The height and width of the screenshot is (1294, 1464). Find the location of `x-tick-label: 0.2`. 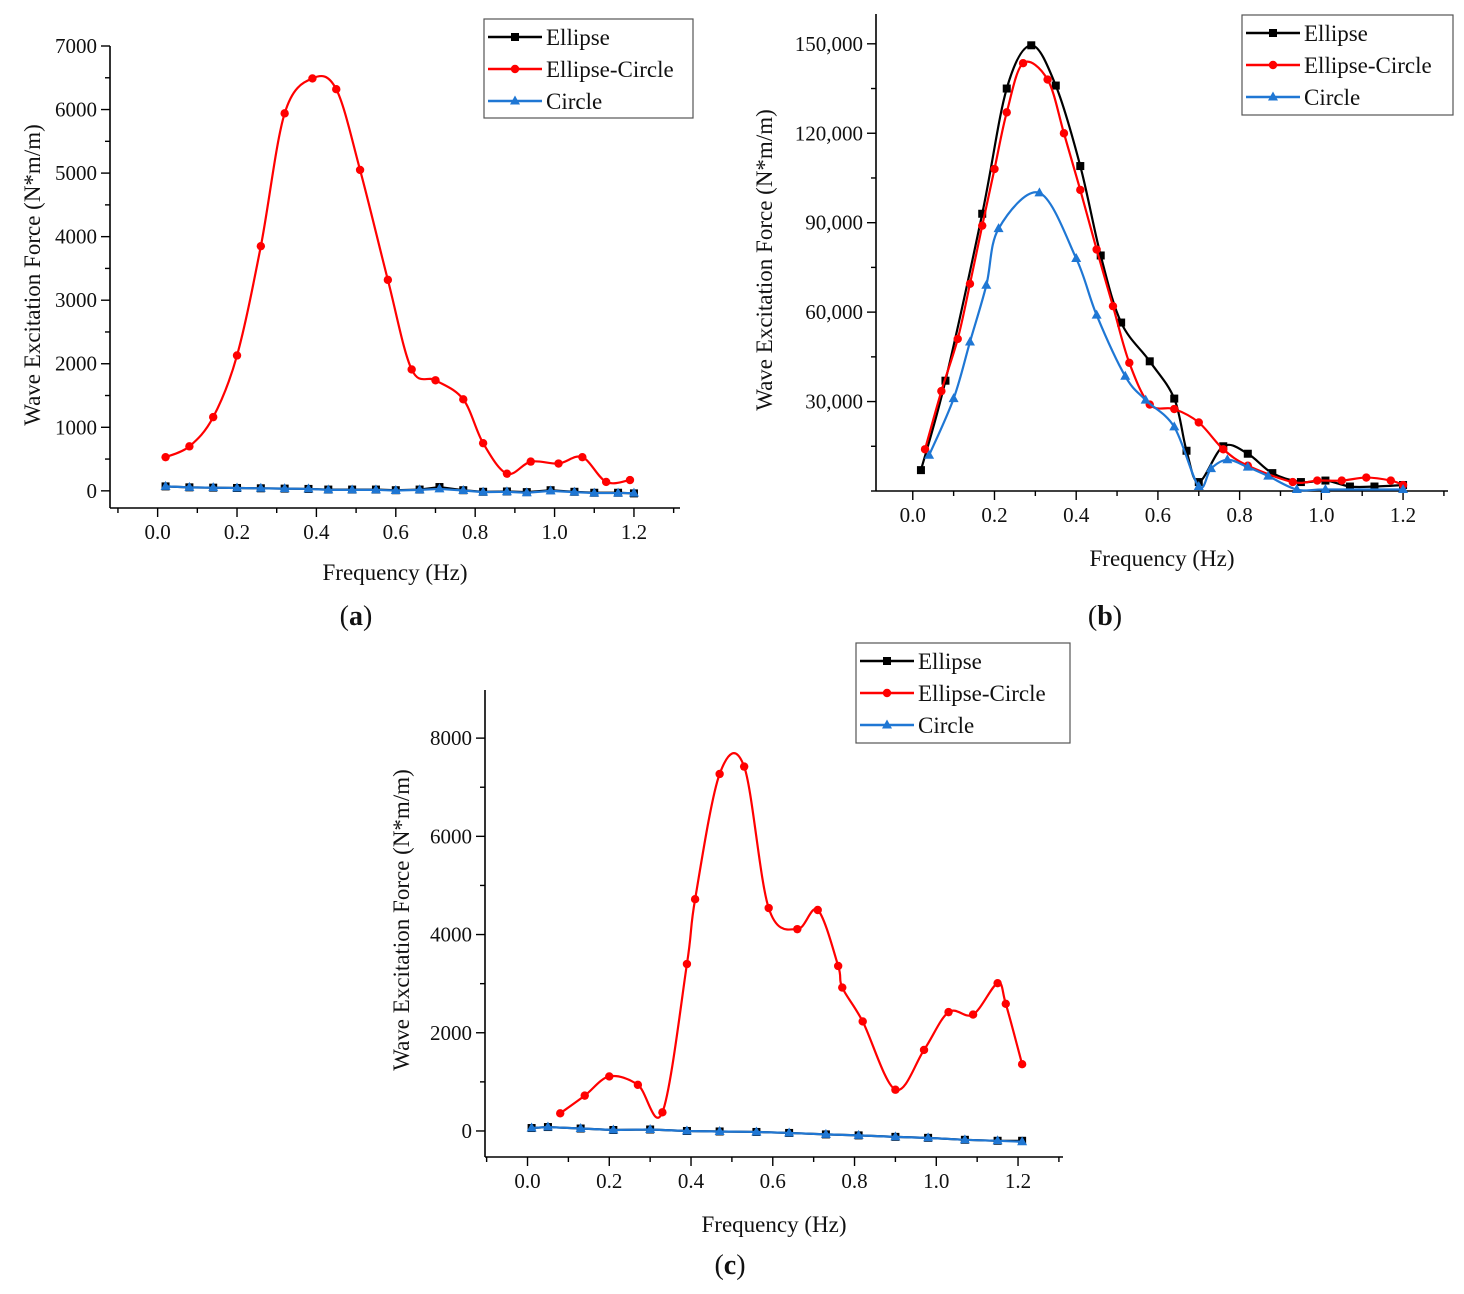

x-tick-label: 0.2 is located at coordinates (237, 532).